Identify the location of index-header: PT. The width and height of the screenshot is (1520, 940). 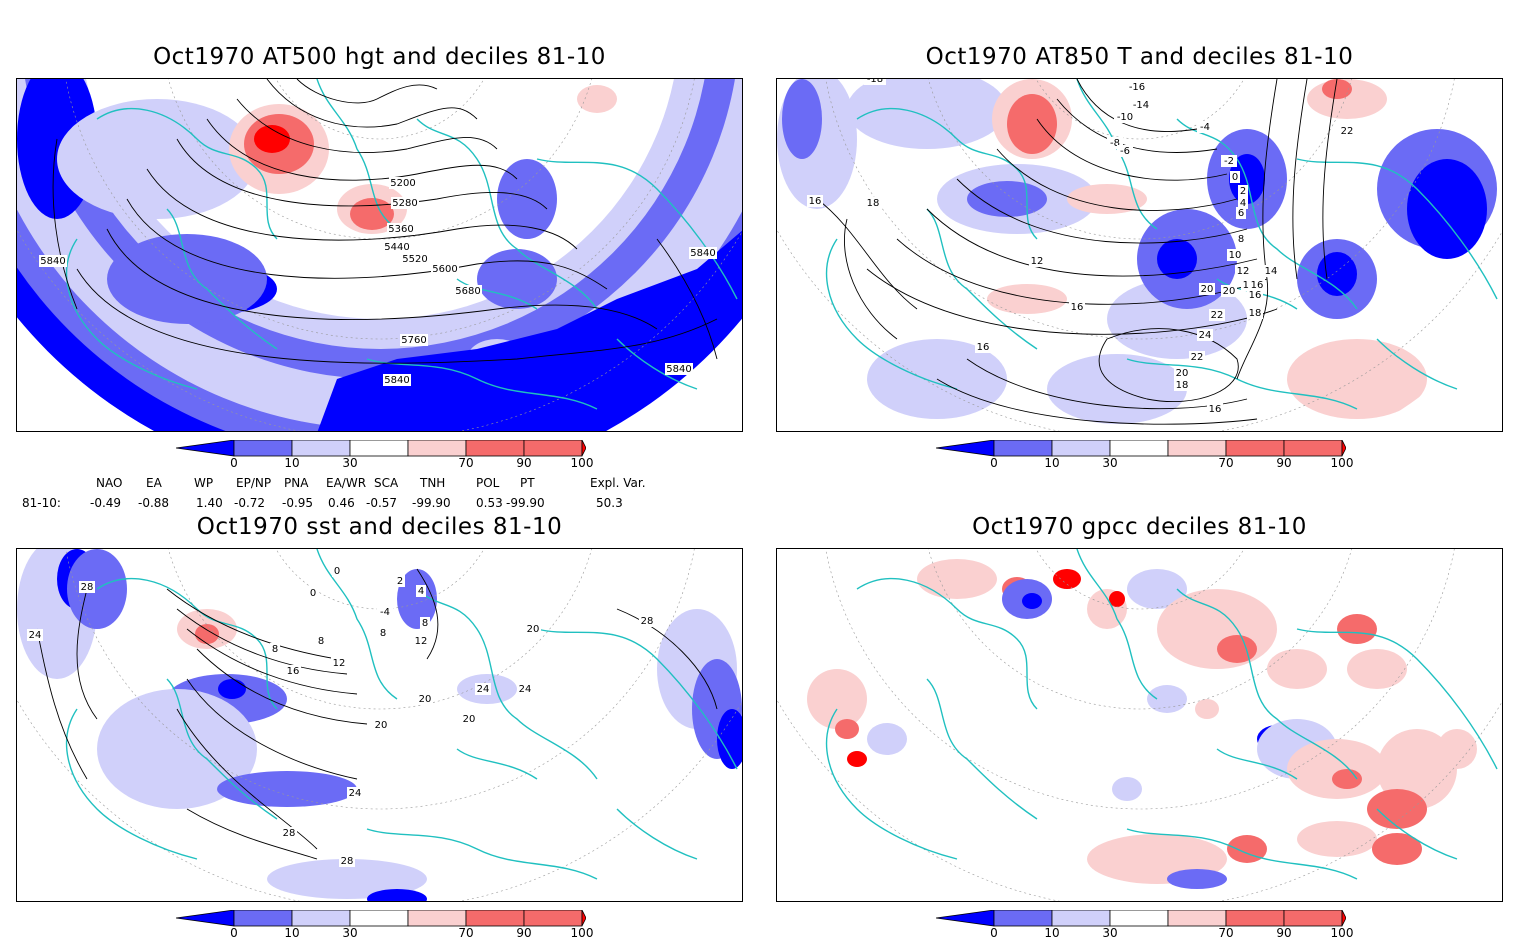
(527, 483).